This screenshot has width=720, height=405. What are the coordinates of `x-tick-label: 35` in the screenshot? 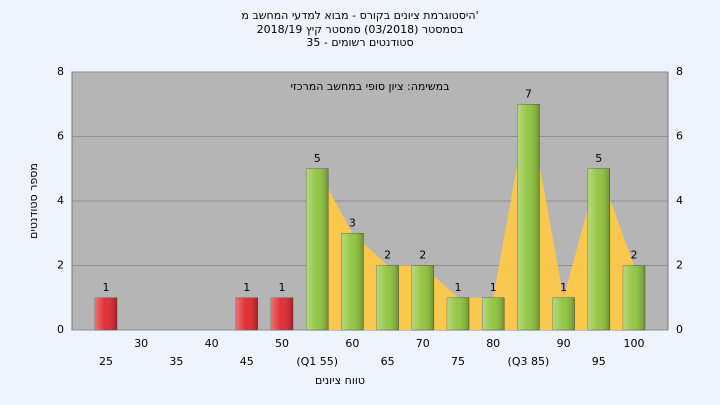 It's located at (176, 361).